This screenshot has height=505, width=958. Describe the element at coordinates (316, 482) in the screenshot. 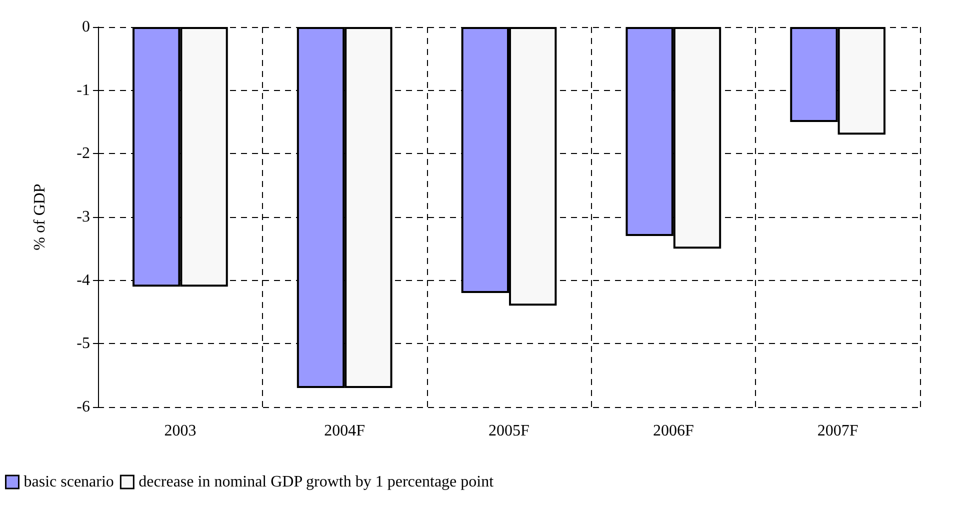

I see `legend-label: decrease in nominal GDP growth by 1 percentage point` at that location.